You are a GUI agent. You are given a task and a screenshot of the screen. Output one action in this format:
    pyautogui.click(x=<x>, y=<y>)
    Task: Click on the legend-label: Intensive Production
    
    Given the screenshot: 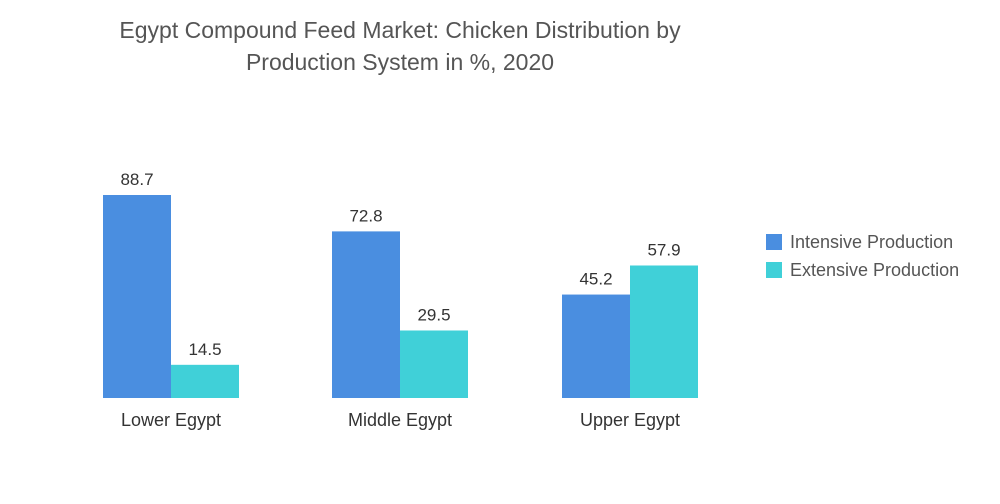 What is the action you would take?
    pyautogui.click(x=871, y=242)
    